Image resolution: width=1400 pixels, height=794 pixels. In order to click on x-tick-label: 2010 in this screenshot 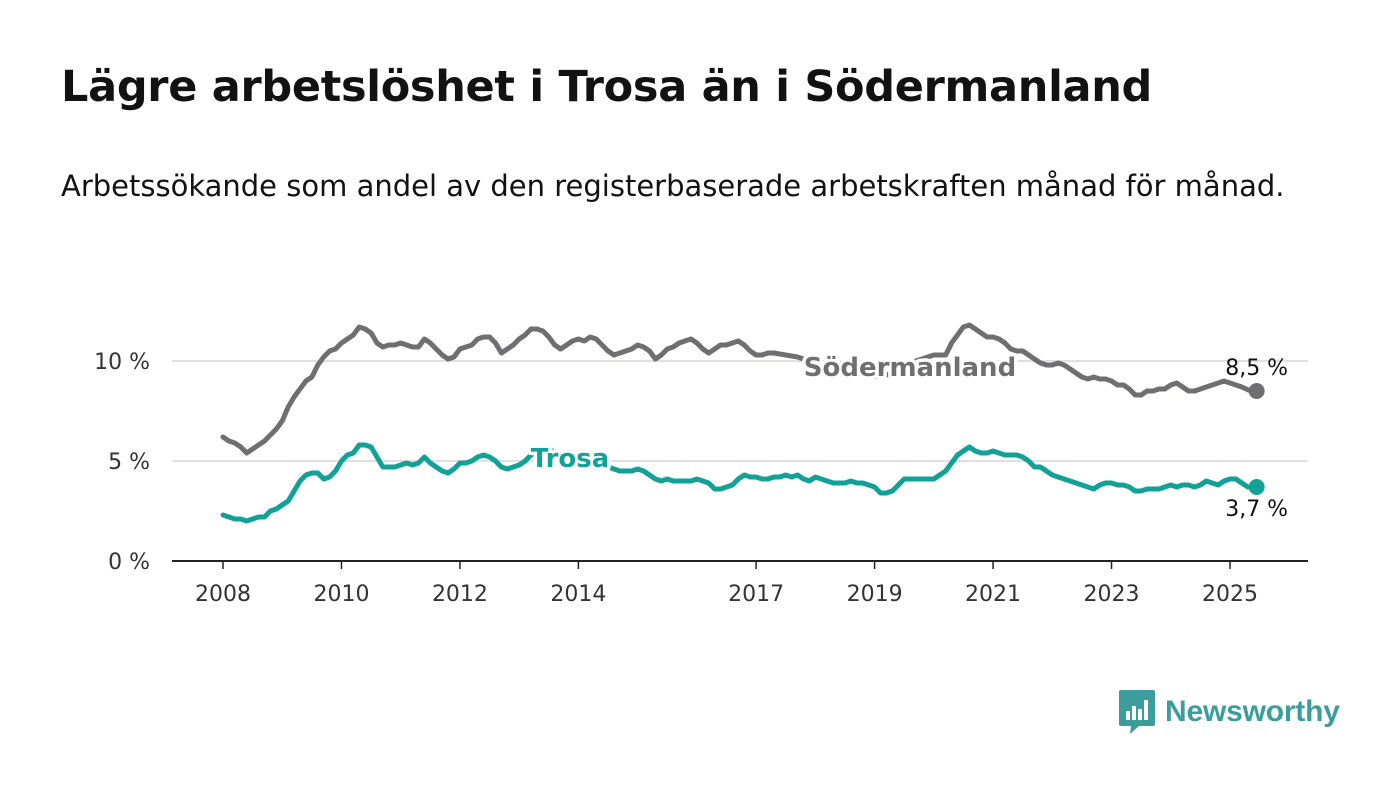, I will do `click(341, 594)`.